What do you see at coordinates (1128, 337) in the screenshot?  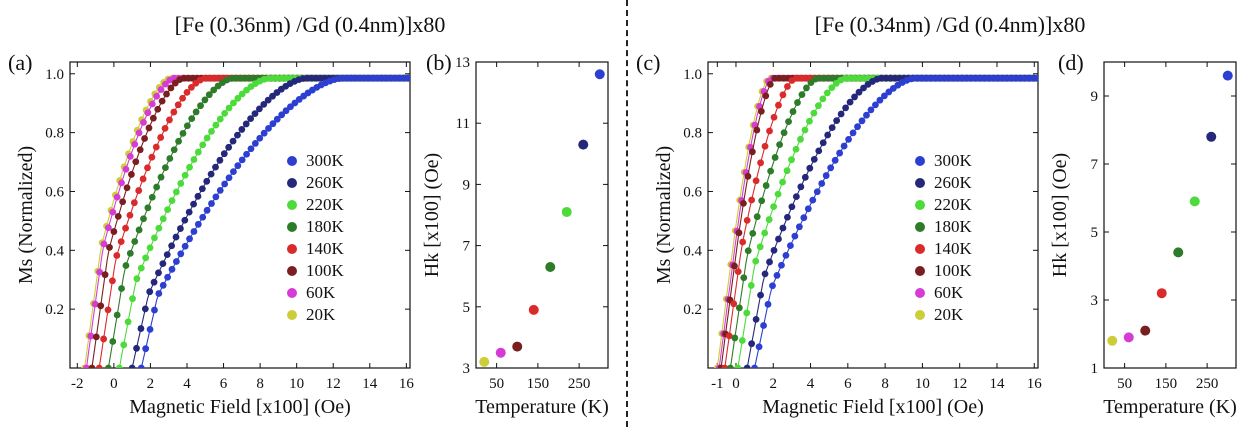 I see `hk-point-60K` at bounding box center [1128, 337].